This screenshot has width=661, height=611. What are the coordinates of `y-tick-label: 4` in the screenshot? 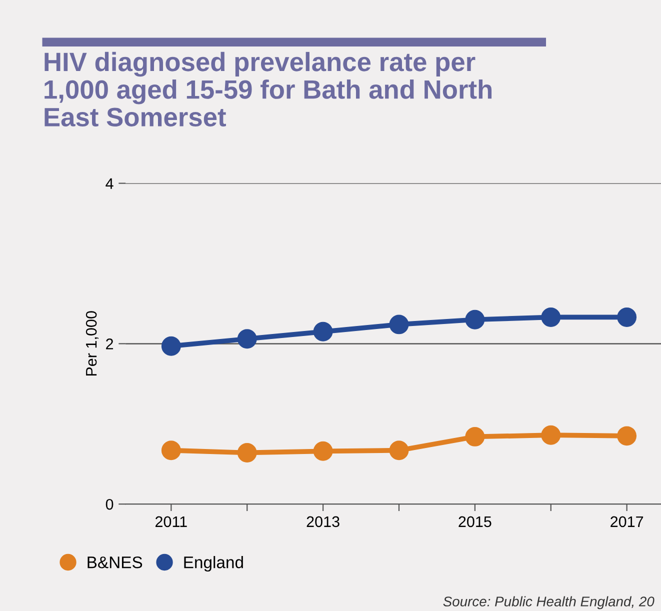 It's located at (110, 183).